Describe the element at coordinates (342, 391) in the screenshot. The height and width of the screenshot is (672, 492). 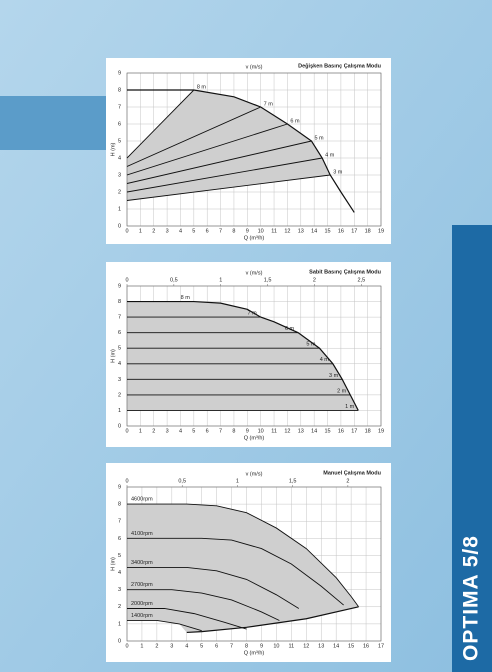
I see `curve-label: 2 m` at that location.